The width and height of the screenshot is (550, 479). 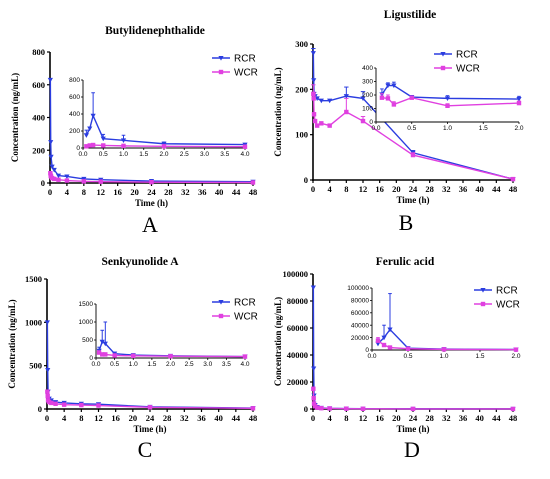 What do you see at coordinates (297, 301) in the screenshot?
I see `y-tick-label: 80000` at bounding box center [297, 301].